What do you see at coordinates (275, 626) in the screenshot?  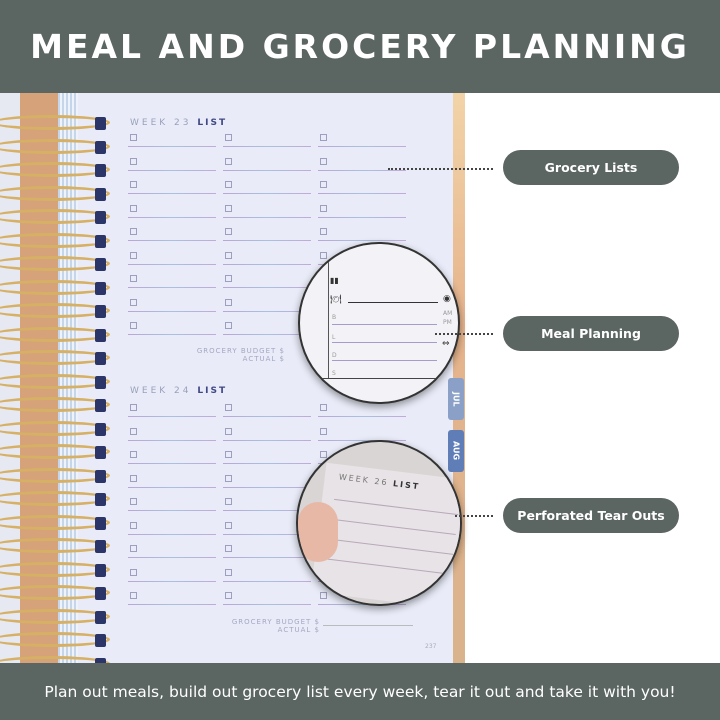 I see `budget-label-24: GROCERY BUDGET $ ACTUAL $` at bounding box center [275, 626].